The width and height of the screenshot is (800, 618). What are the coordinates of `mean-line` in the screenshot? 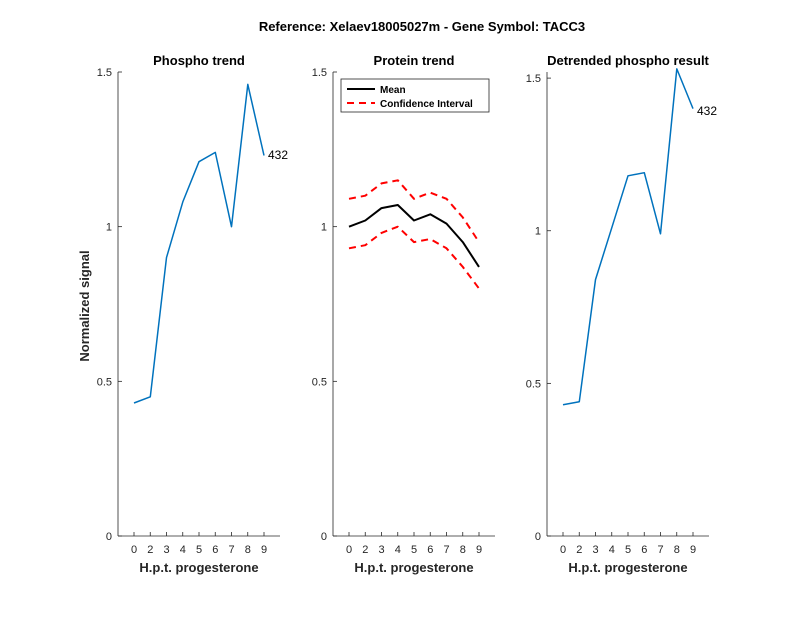 It's located at (414, 236).